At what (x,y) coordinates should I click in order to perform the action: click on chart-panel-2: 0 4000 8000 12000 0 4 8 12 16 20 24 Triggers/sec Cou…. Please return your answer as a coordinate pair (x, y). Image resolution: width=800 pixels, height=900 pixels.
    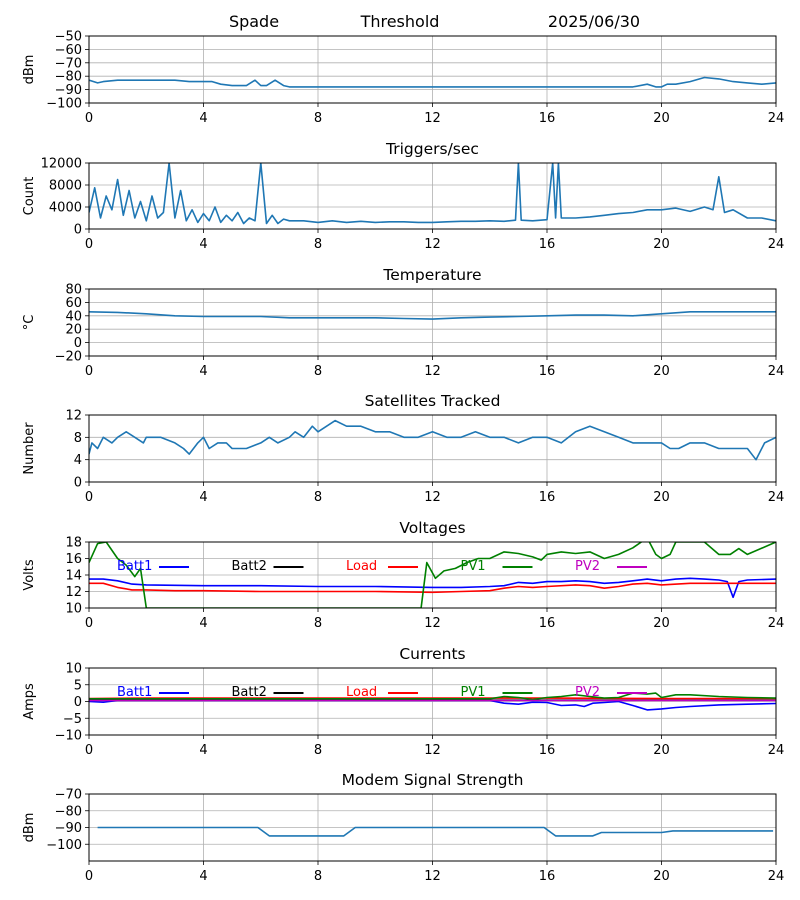
    Looking at the image, I should click on (403, 196).